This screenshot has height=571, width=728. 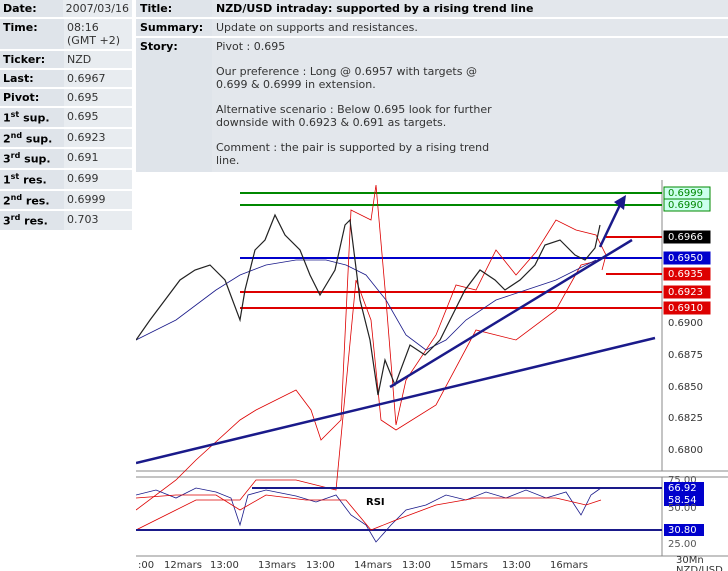 I want to click on info-row: 2nd sup. 0.6923, so click(x=66, y=138).